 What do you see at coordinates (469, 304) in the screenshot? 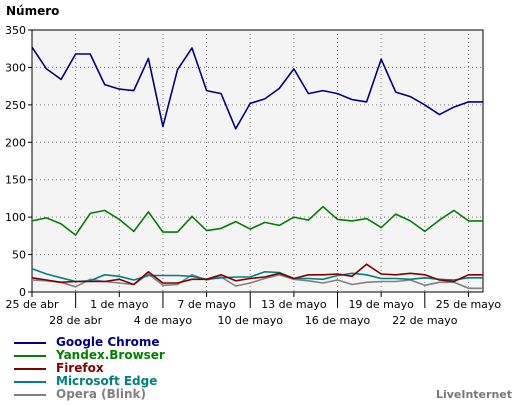
I see `x-tick-label: 25 de mayo` at bounding box center [469, 304].